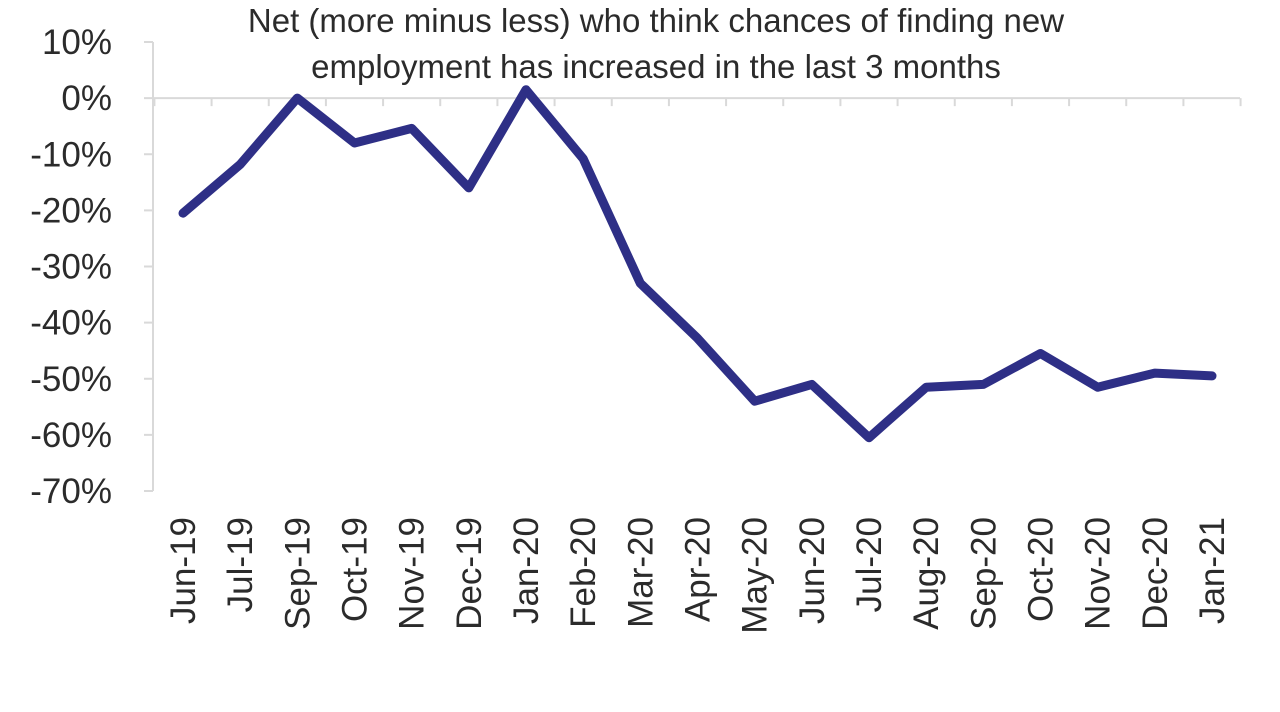 This screenshot has height=712, width=1280. I want to click on x-tick-label: Jun-19, so click(183, 570).